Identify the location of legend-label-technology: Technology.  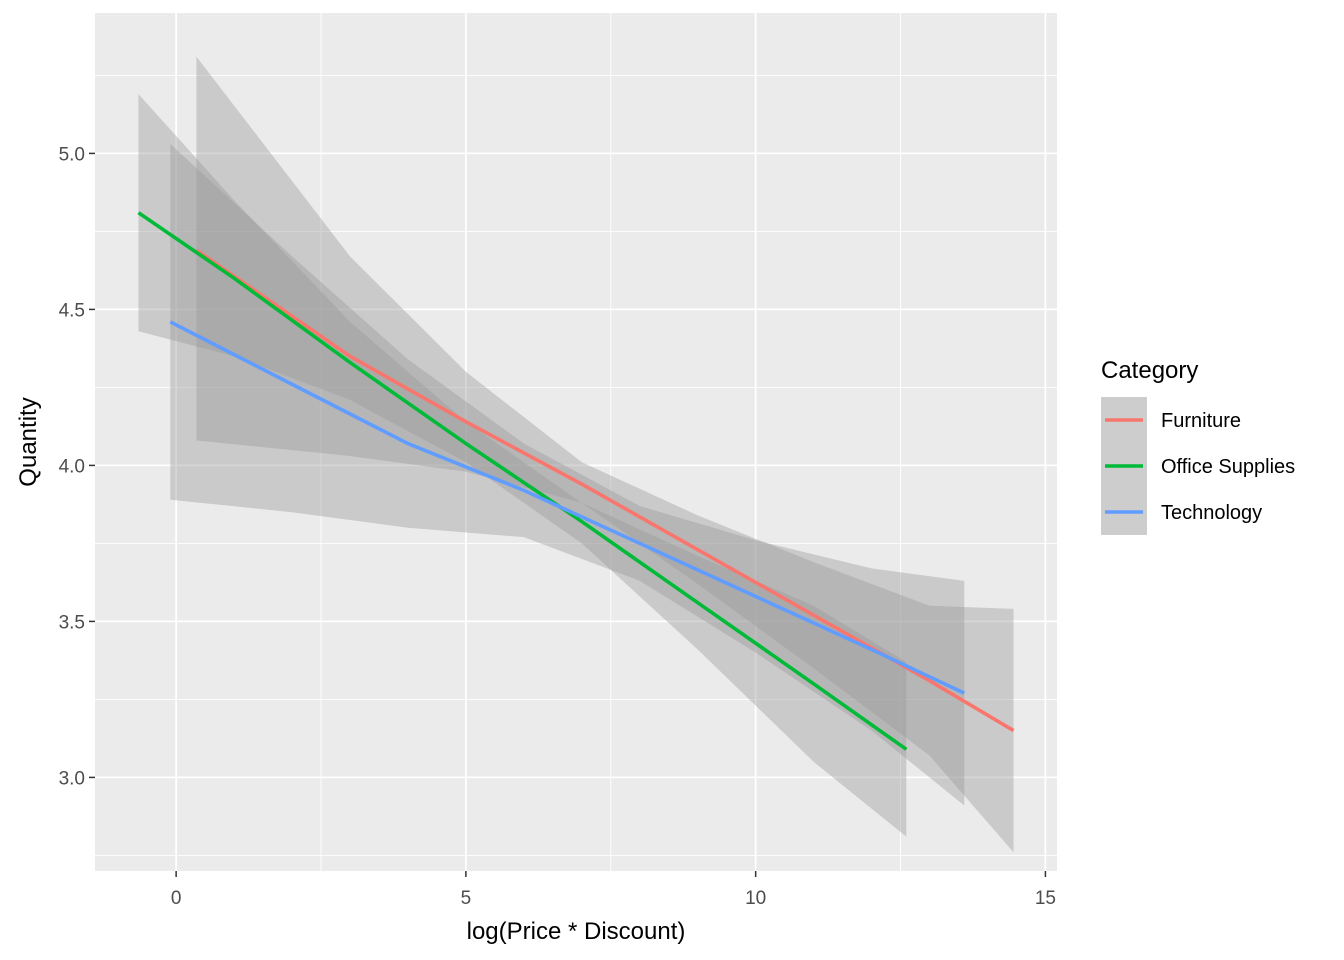
(1211, 513).